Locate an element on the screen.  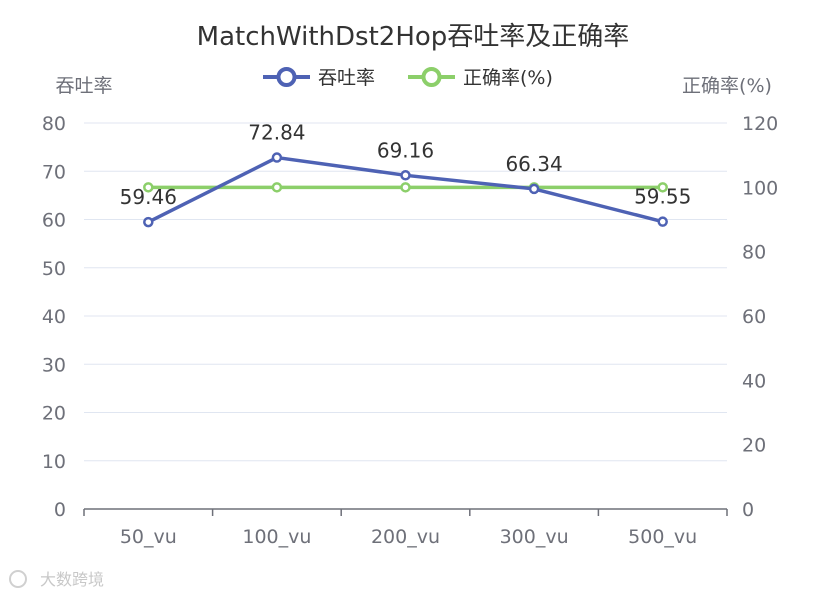
series-throughput: 59.46 72.84 69.16 66.34 59.55 is located at coordinates (405, 174).